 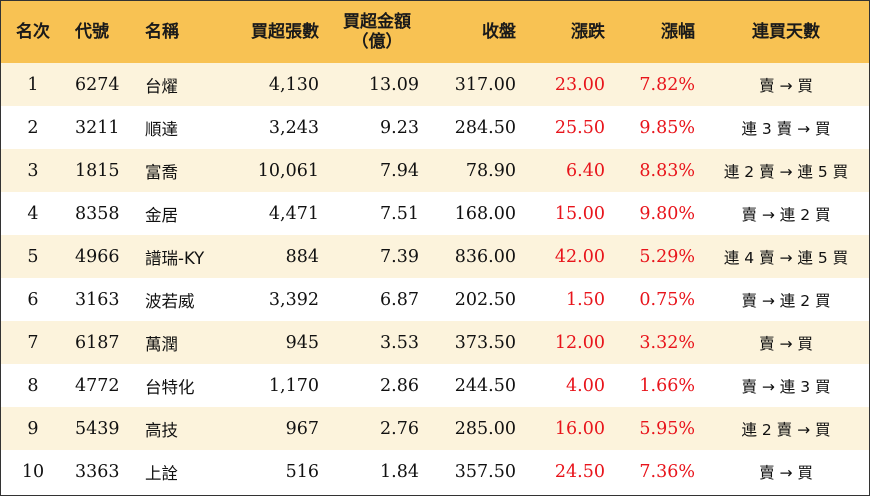 What do you see at coordinates (33, 342) in the screenshot?
I see `cell-rank: 7` at bounding box center [33, 342].